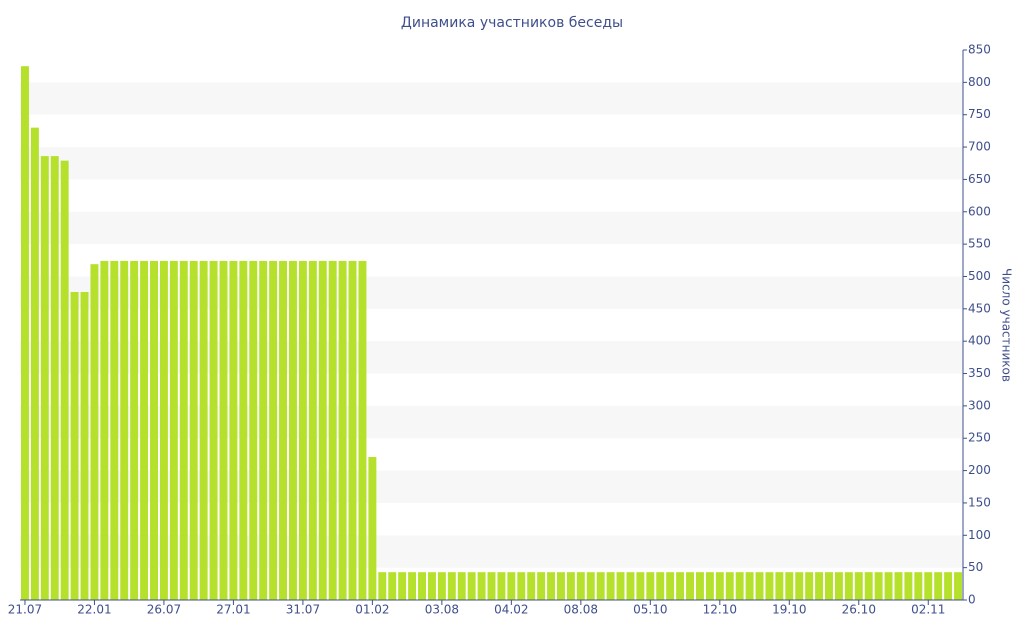 Image resolution: width=1024 pixels, height=640 pixels. What do you see at coordinates (928, 610) in the screenshot?
I see `x-tick-label: 02.11` at bounding box center [928, 610].